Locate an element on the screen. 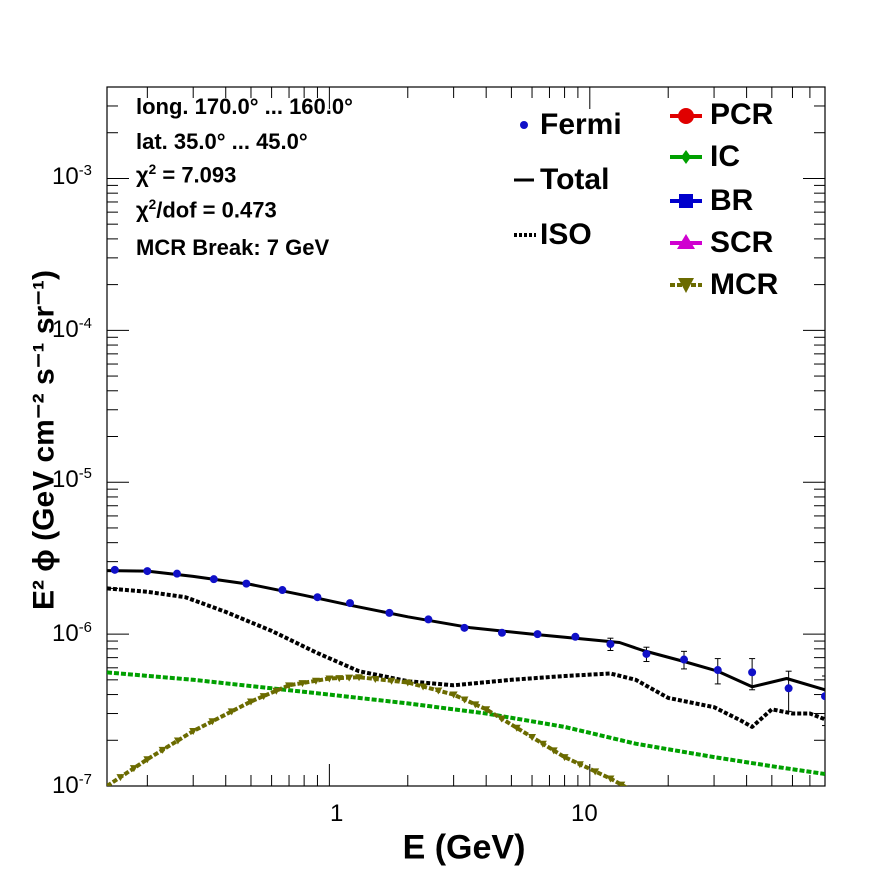  legend-marker-ic is located at coordinates (686, 157).